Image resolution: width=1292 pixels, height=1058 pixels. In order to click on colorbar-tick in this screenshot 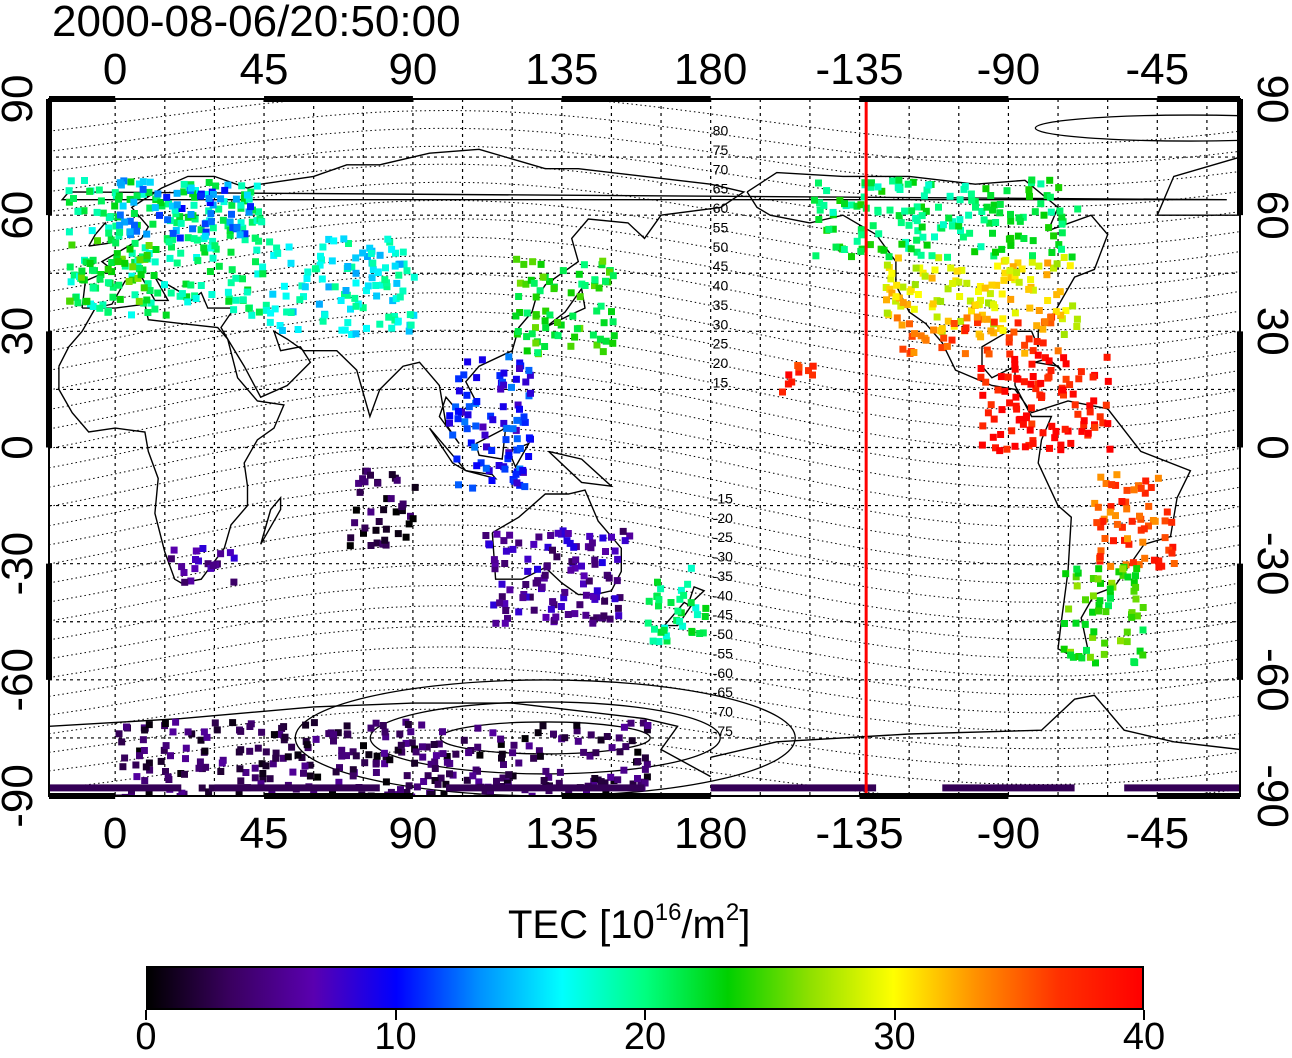, I will do `click(1144, 1015)`.